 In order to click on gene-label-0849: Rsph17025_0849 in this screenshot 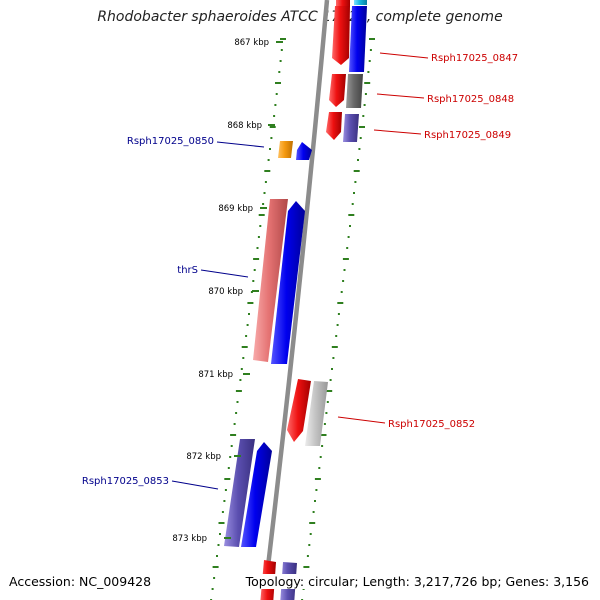, I will do `click(467, 135)`.